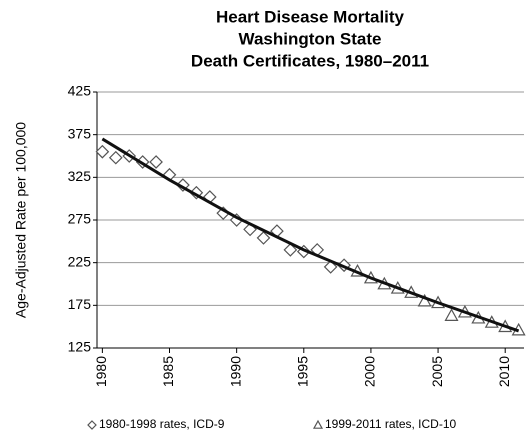 The width and height of the screenshot is (530, 442). What do you see at coordinates (168, 371) in the screenshot?
I see `x-tick-label: 1985` at bounding box center [168, 371].